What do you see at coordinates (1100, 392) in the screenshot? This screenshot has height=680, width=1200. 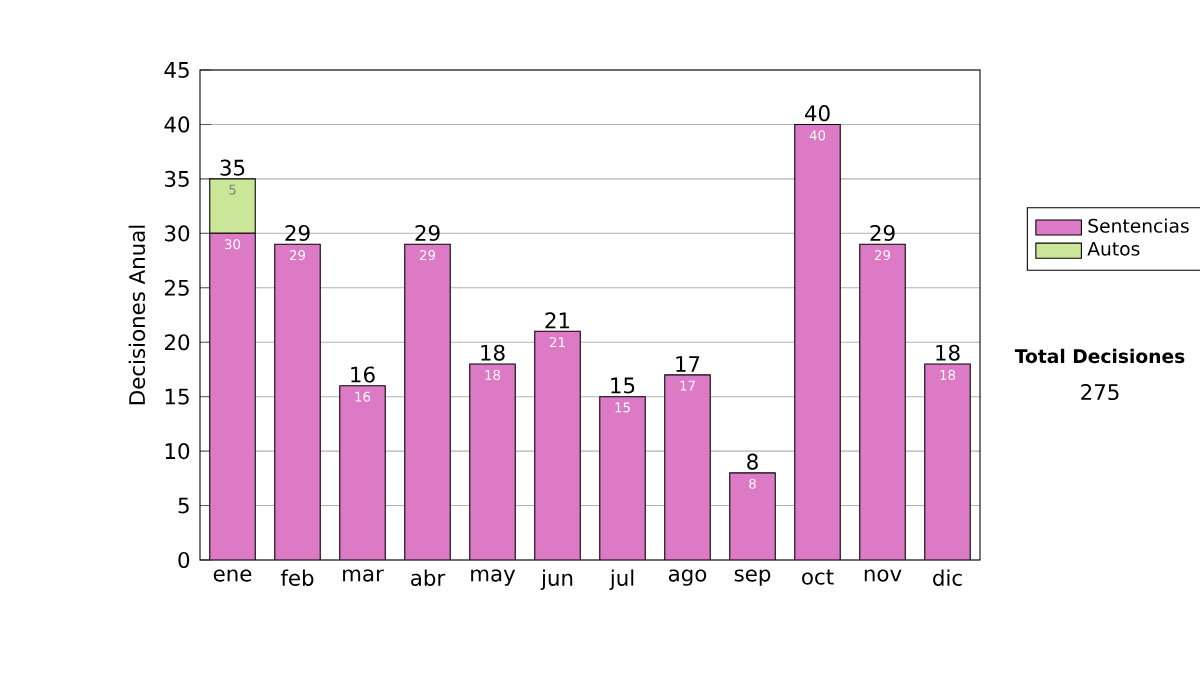 I see `text: 275` at bounding box center [1100, 392].